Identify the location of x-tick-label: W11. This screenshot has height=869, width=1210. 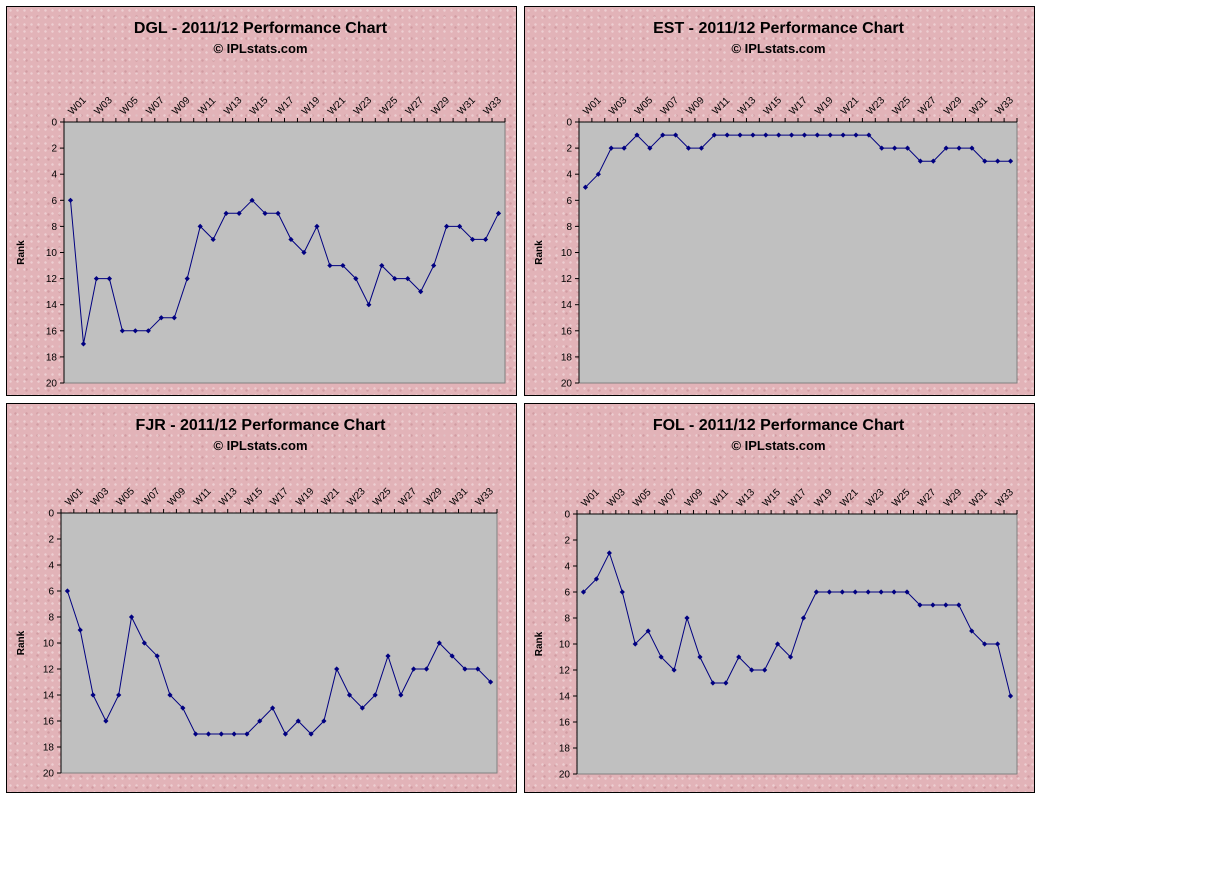
(720, 498).